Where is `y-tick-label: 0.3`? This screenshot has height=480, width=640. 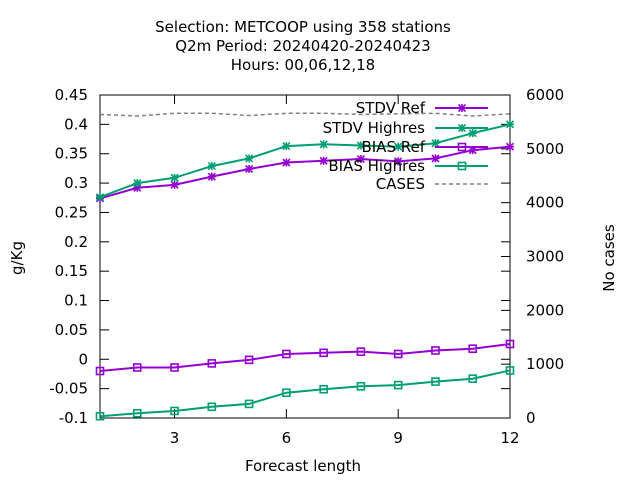
y-tick-label: 0.3 is located at coordinates (76, 183).